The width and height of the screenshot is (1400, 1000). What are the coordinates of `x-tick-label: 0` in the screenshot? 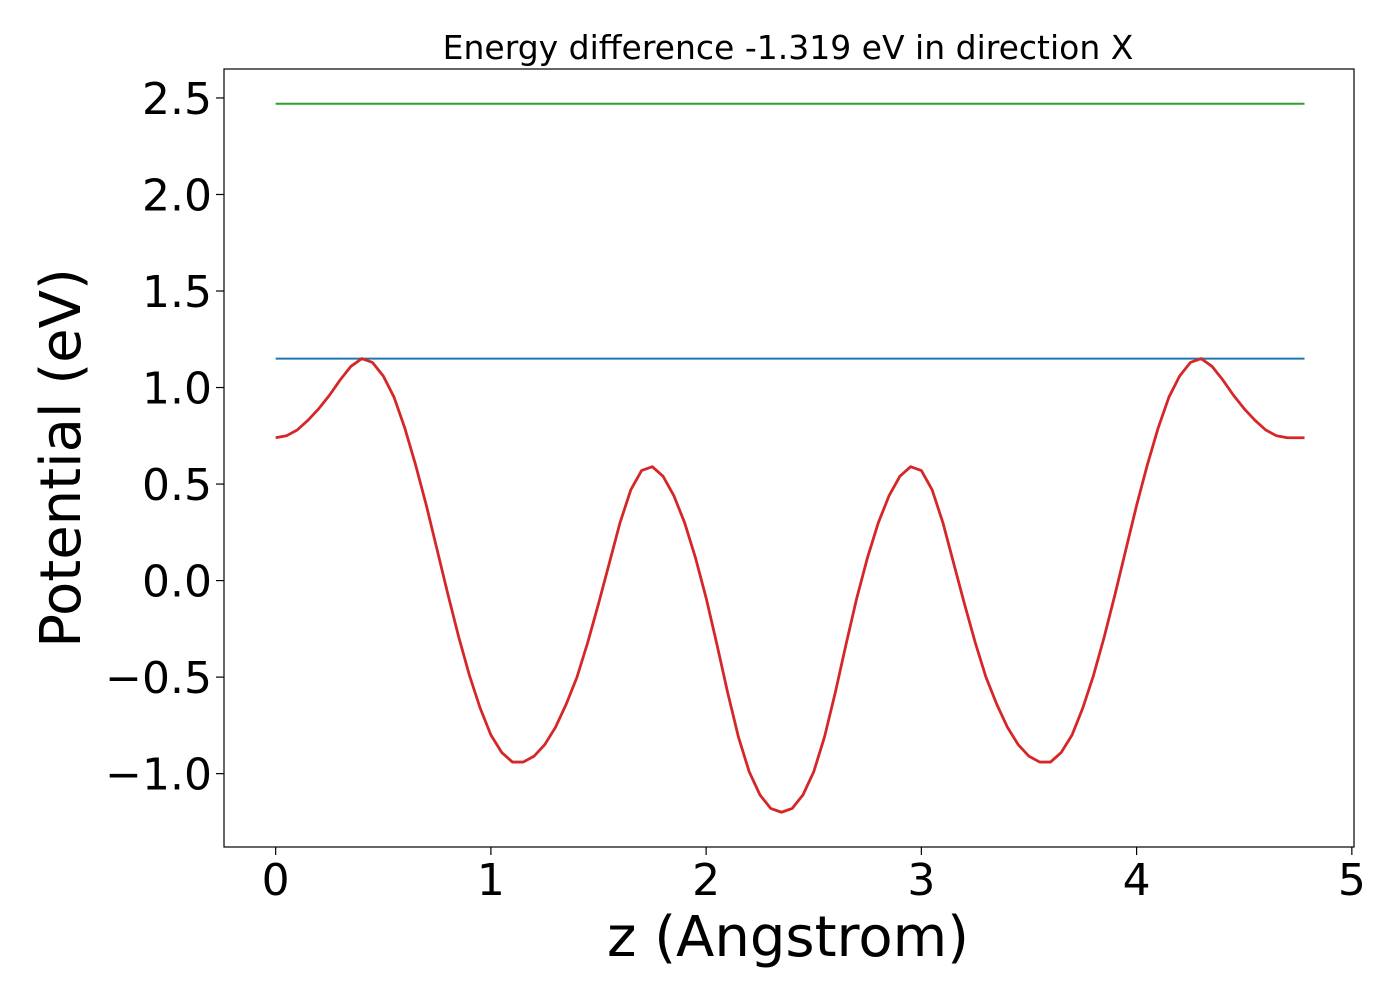 It's located at (276, 880).